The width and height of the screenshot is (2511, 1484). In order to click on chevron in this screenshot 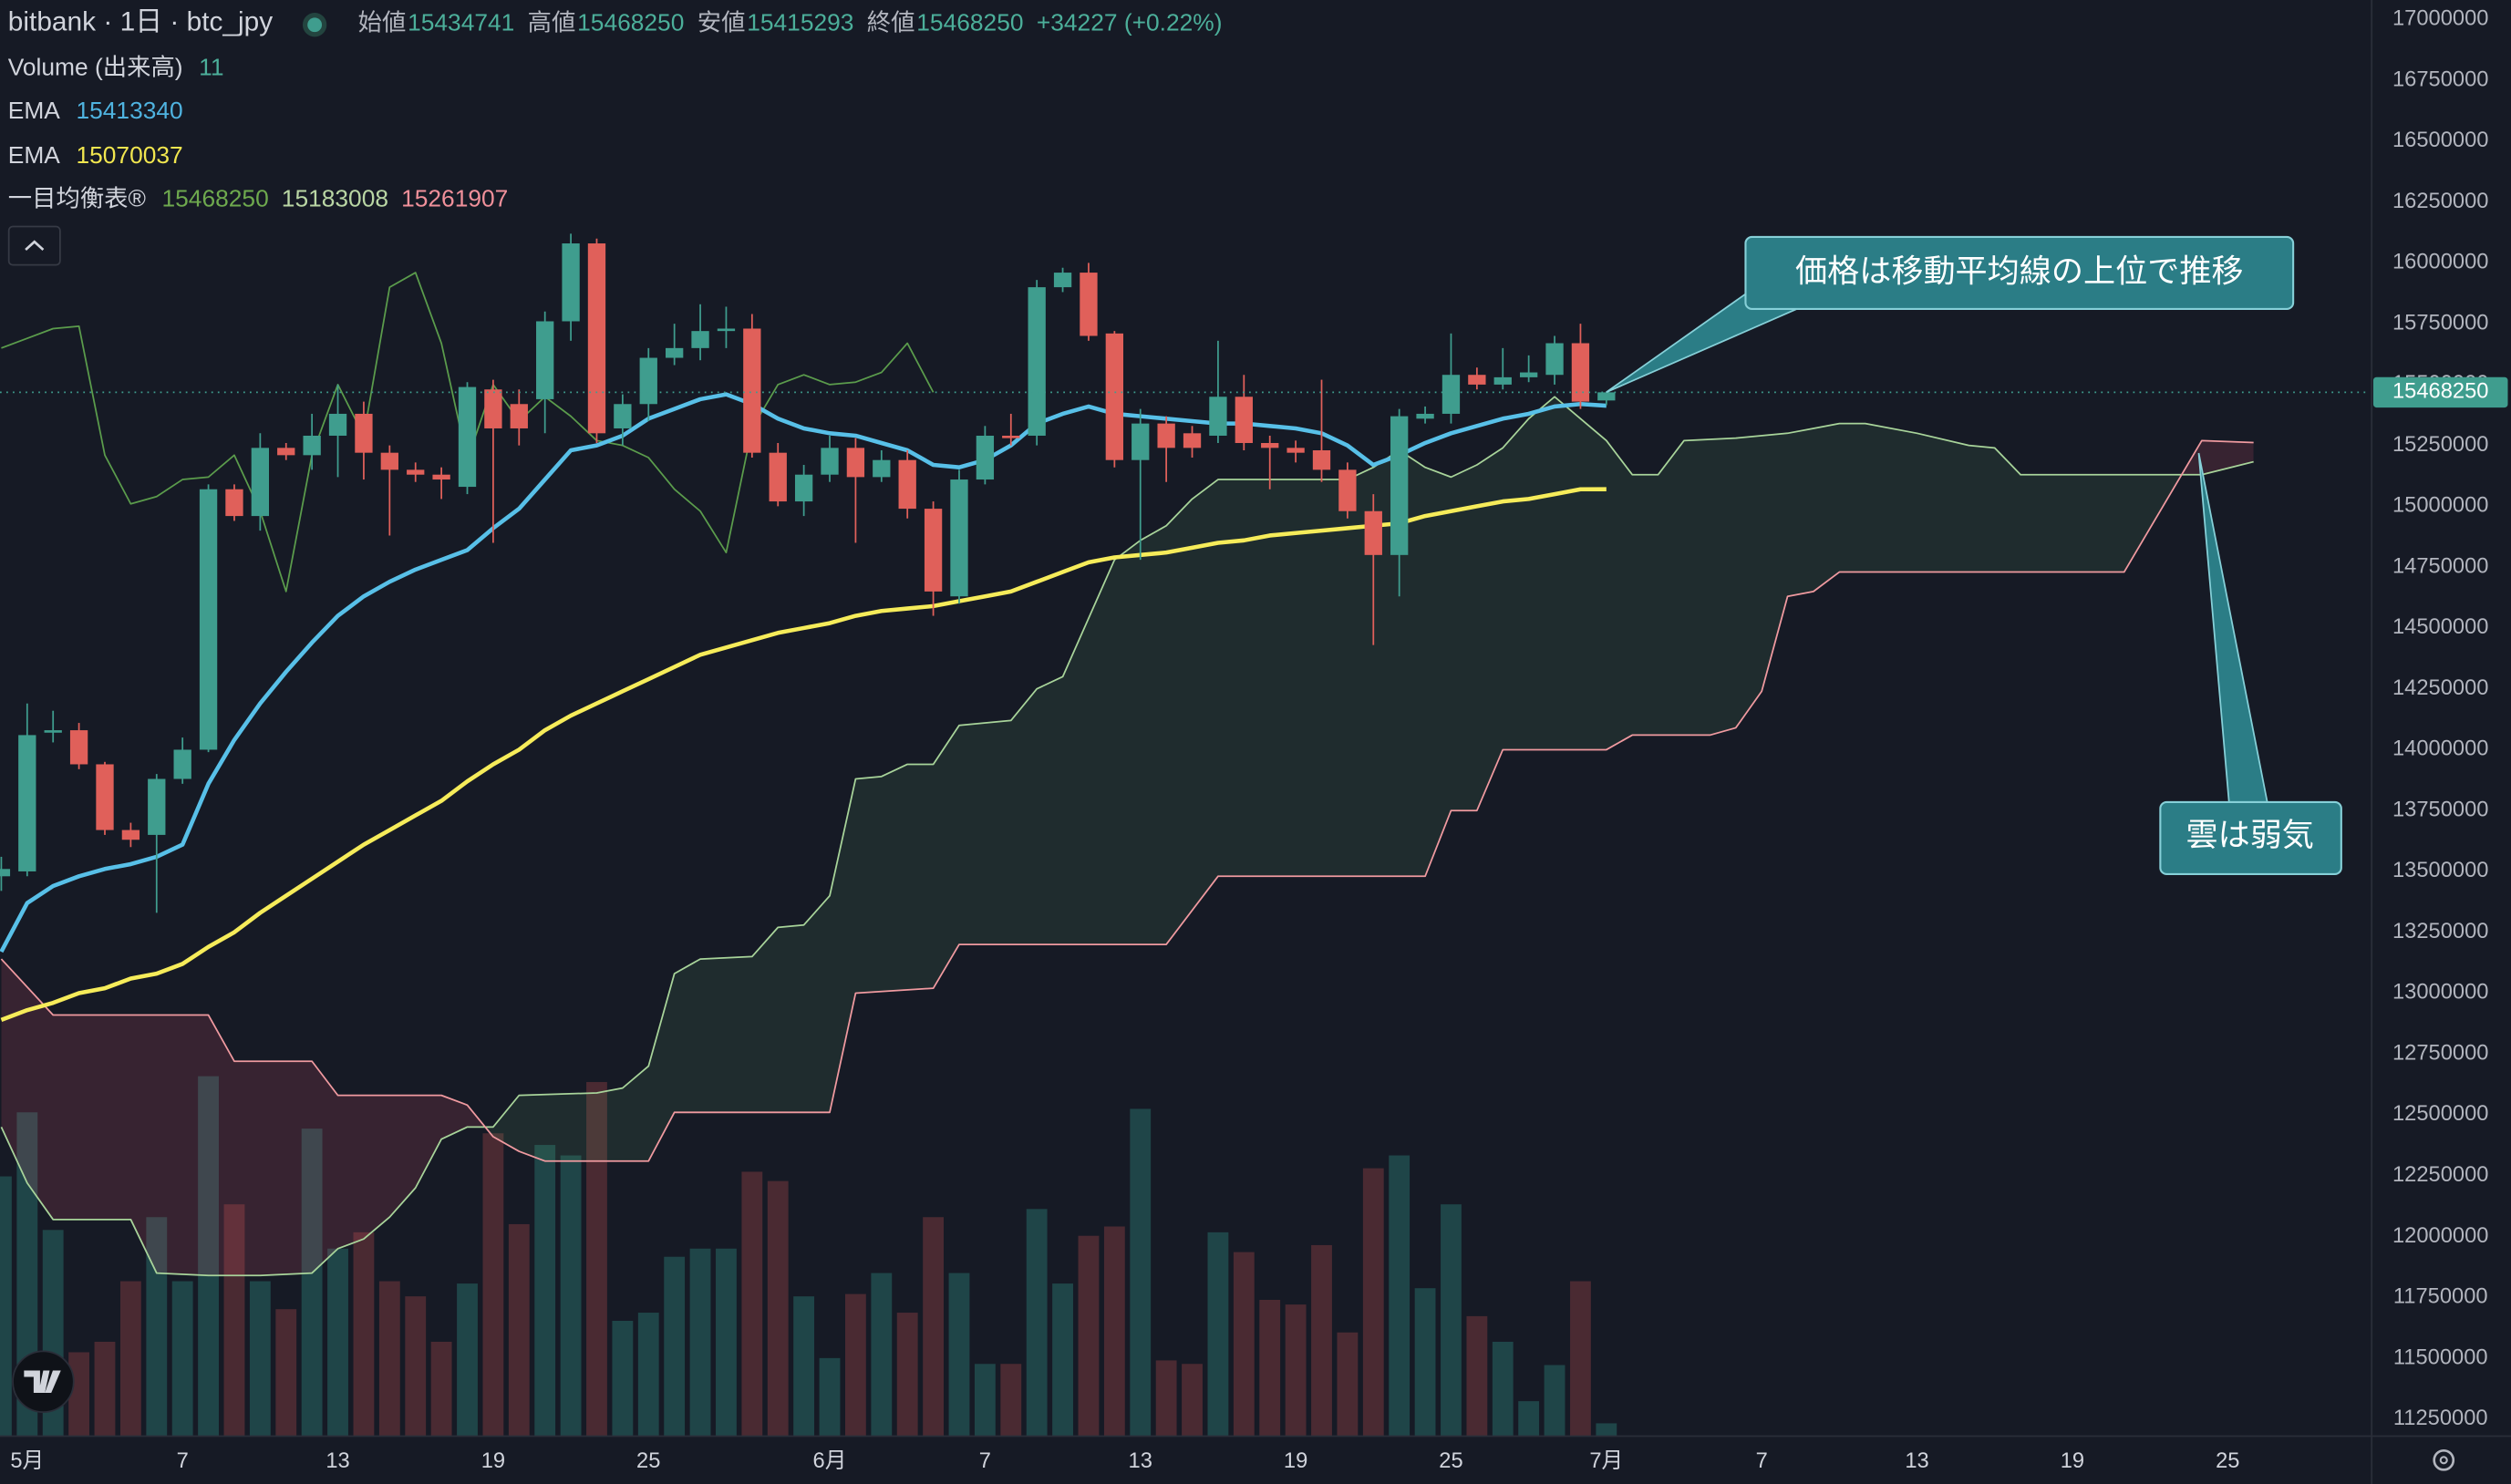, I will do `click(35, 245)`.